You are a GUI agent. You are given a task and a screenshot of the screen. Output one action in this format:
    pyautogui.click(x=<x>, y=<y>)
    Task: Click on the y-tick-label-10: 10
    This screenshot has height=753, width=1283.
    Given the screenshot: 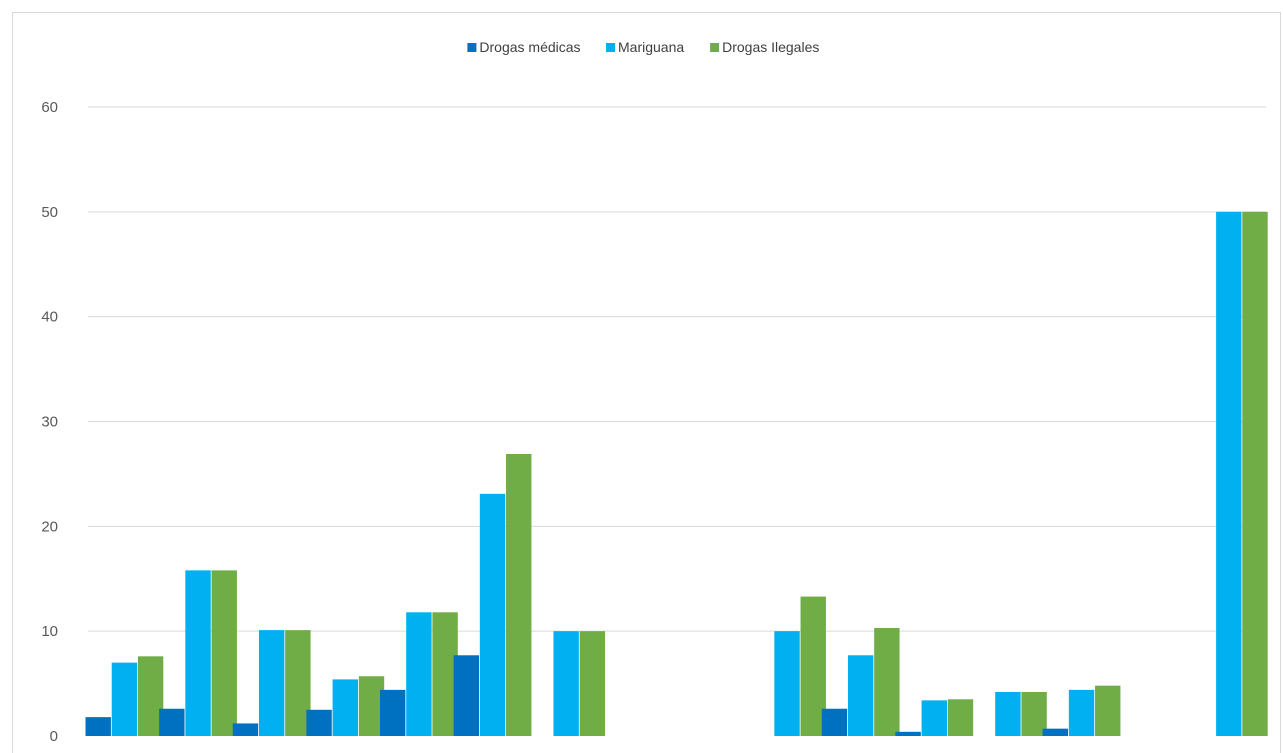 What is the action you would take?
    pyautogui.click(x=49, y=631)
    